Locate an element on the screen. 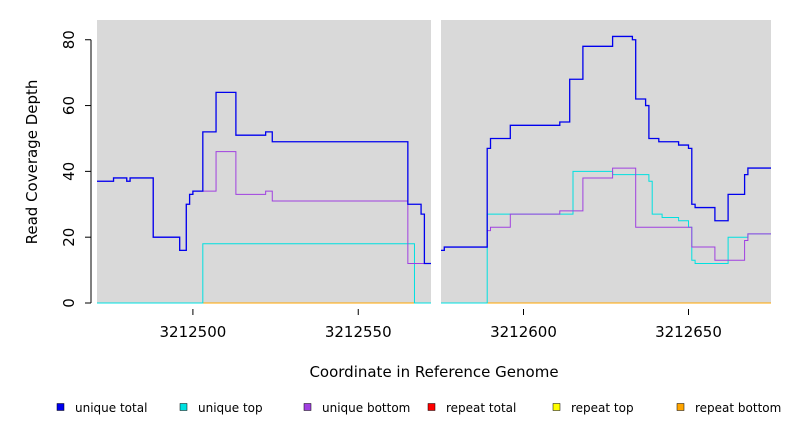 The image size is (792, 432). y-tick-label: 20 is located at coordinates (69, 237).